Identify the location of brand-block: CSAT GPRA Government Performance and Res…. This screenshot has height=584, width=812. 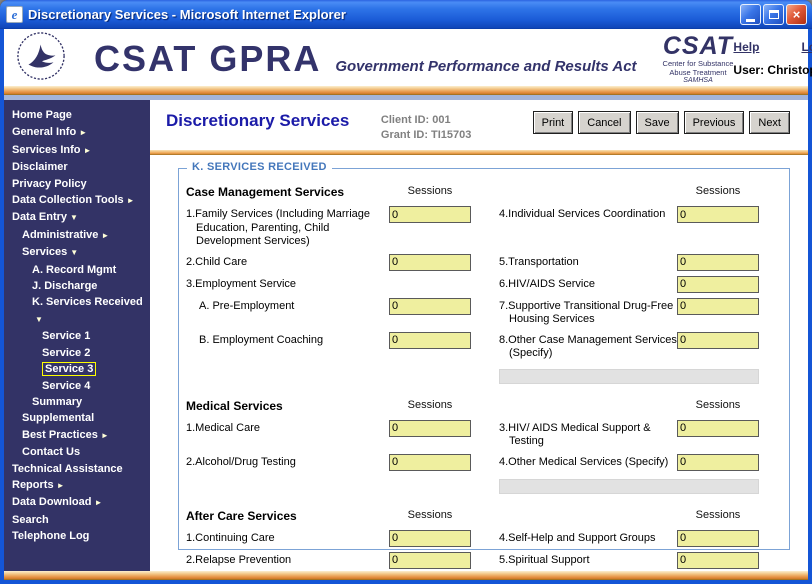
(365, 58).